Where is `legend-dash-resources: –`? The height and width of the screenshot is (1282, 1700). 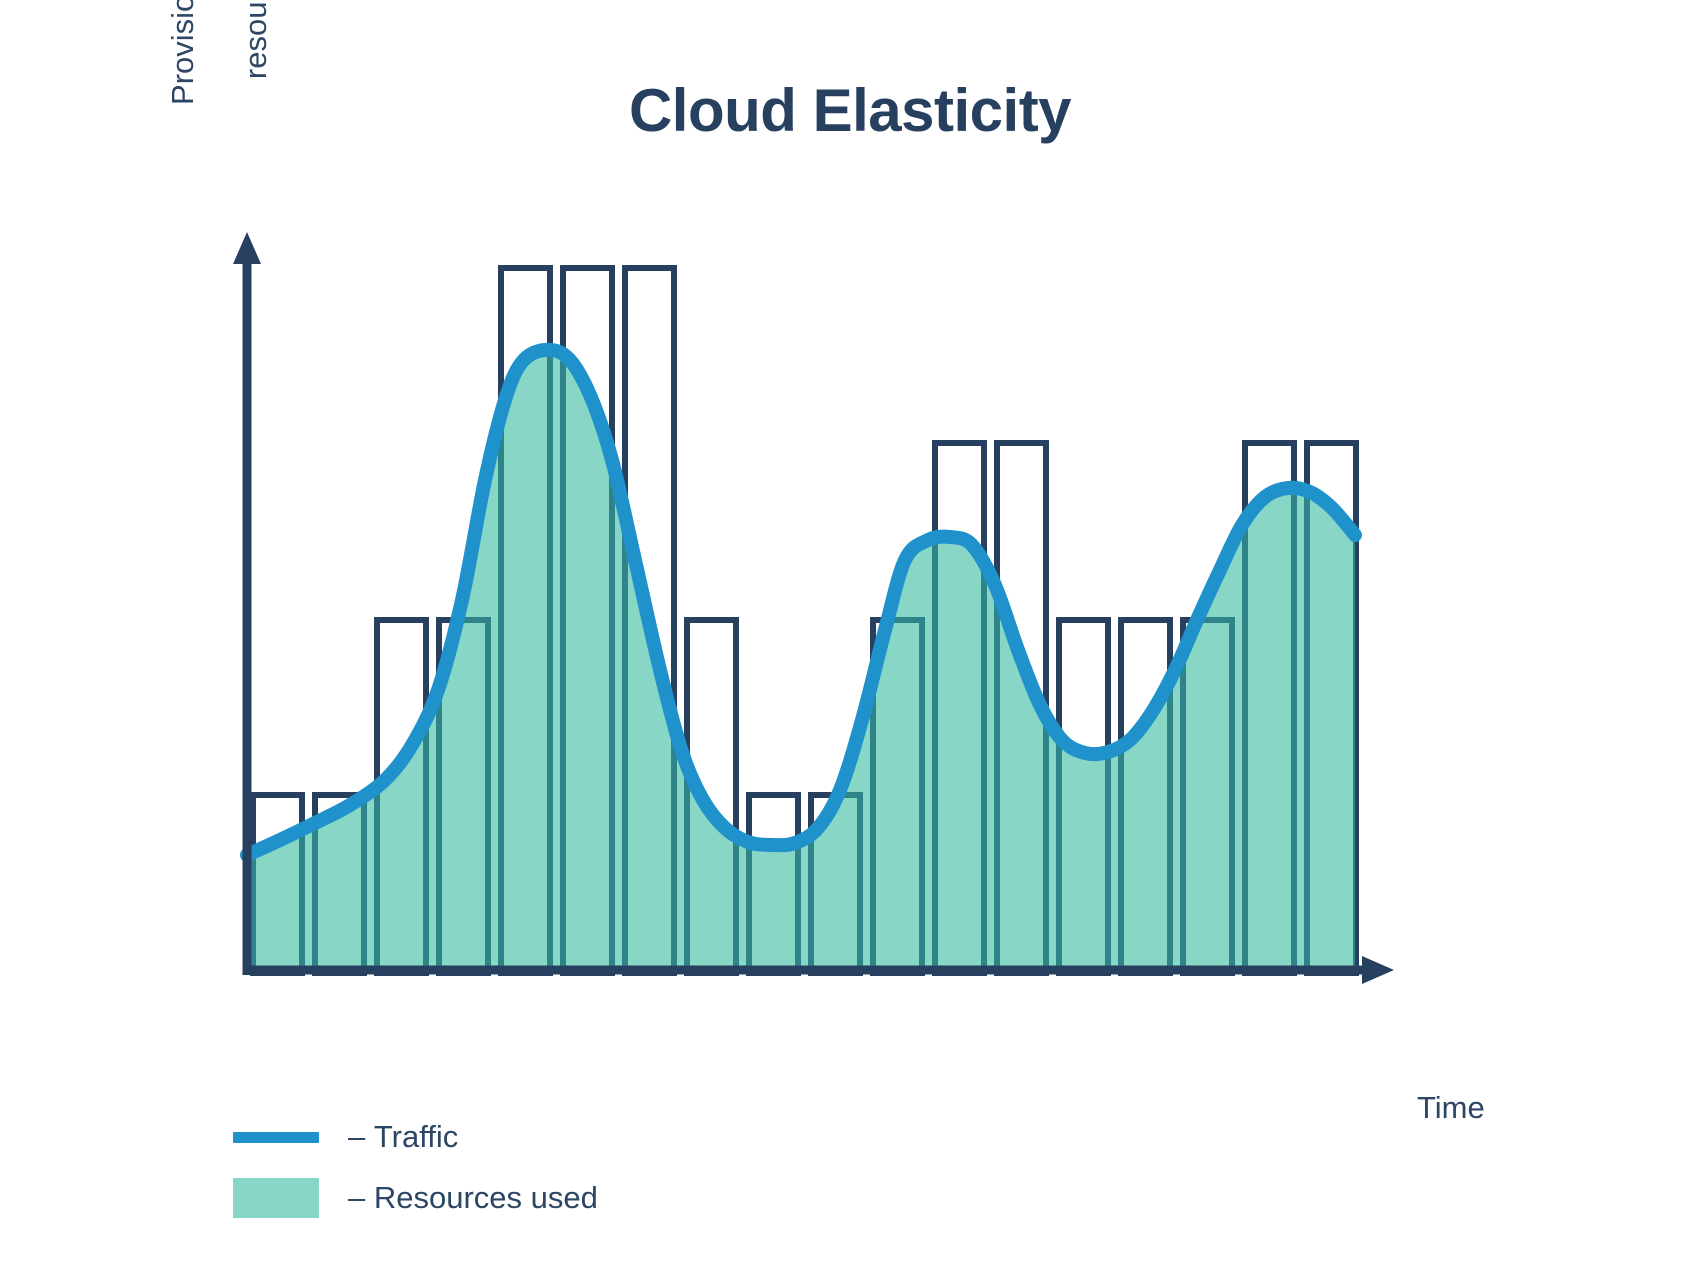 legend-dash-resources: – is located at coordinates (357, 1197).